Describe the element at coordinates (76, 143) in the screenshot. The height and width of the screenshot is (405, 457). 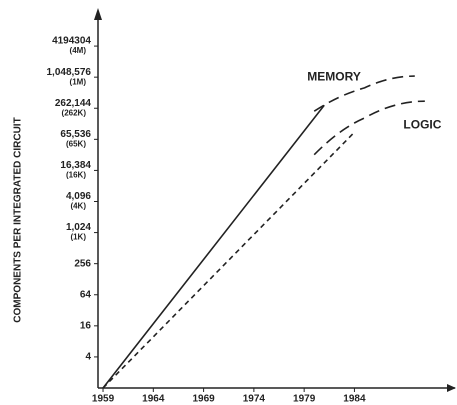
I see `y-tick-sublabel: (65K)` at that location.